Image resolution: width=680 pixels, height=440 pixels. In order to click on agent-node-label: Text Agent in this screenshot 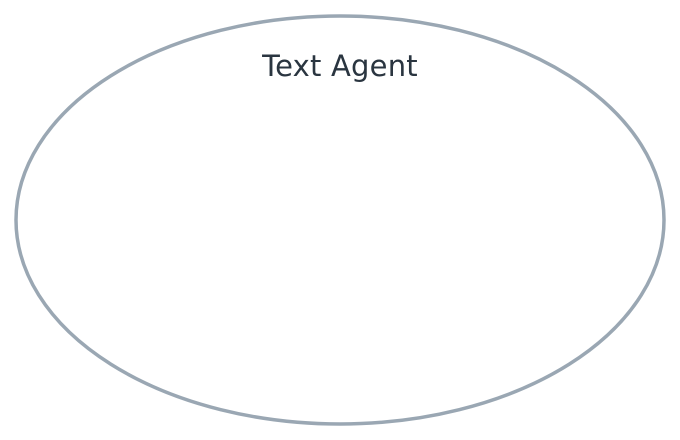, I will do `click(339, 66)`.